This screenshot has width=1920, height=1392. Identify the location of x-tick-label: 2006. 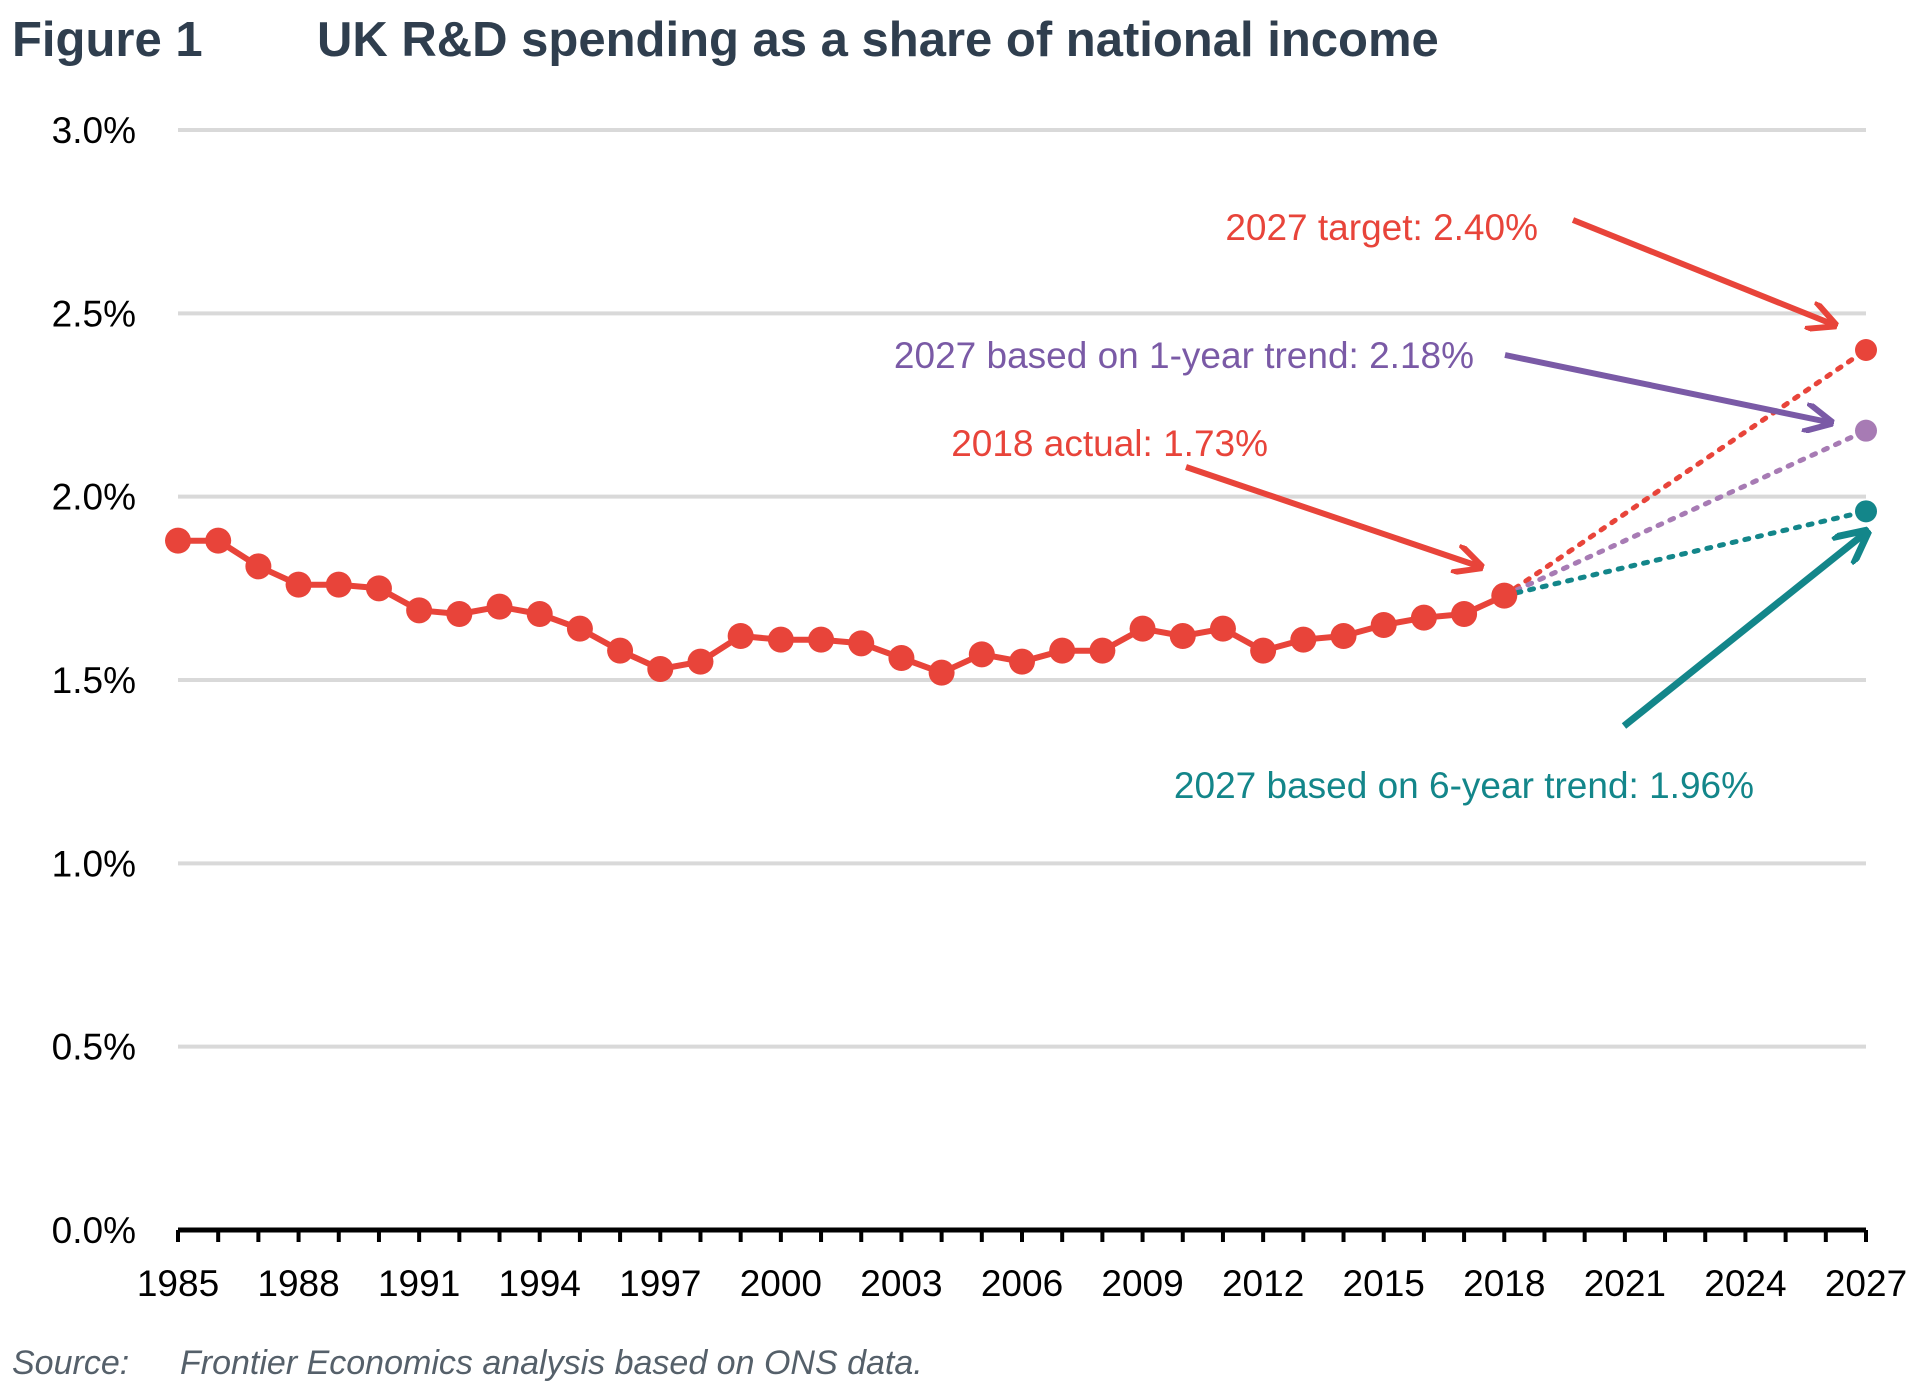
(1022, 1283).